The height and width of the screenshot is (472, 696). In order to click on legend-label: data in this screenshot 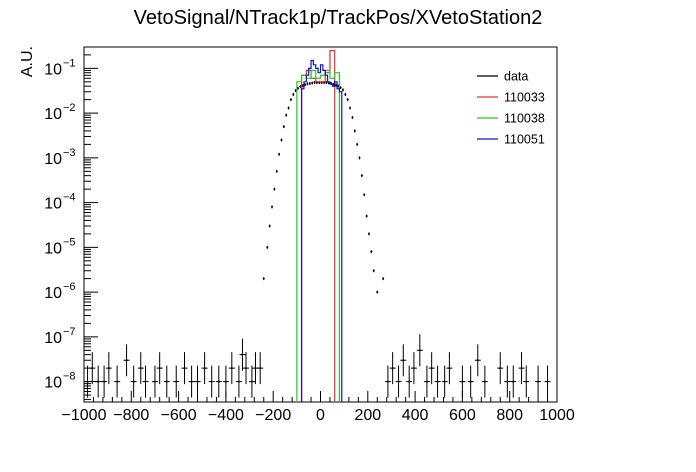, I will do `click(516, 77)`.